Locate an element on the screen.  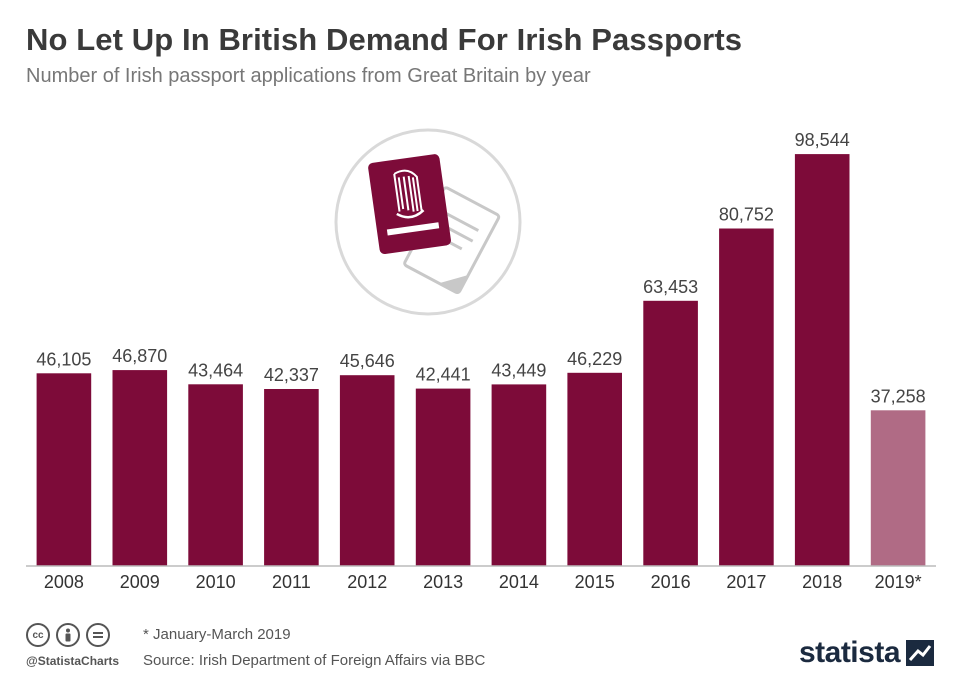
x-tick-label: 2010 is located at coordinates (216, 582).